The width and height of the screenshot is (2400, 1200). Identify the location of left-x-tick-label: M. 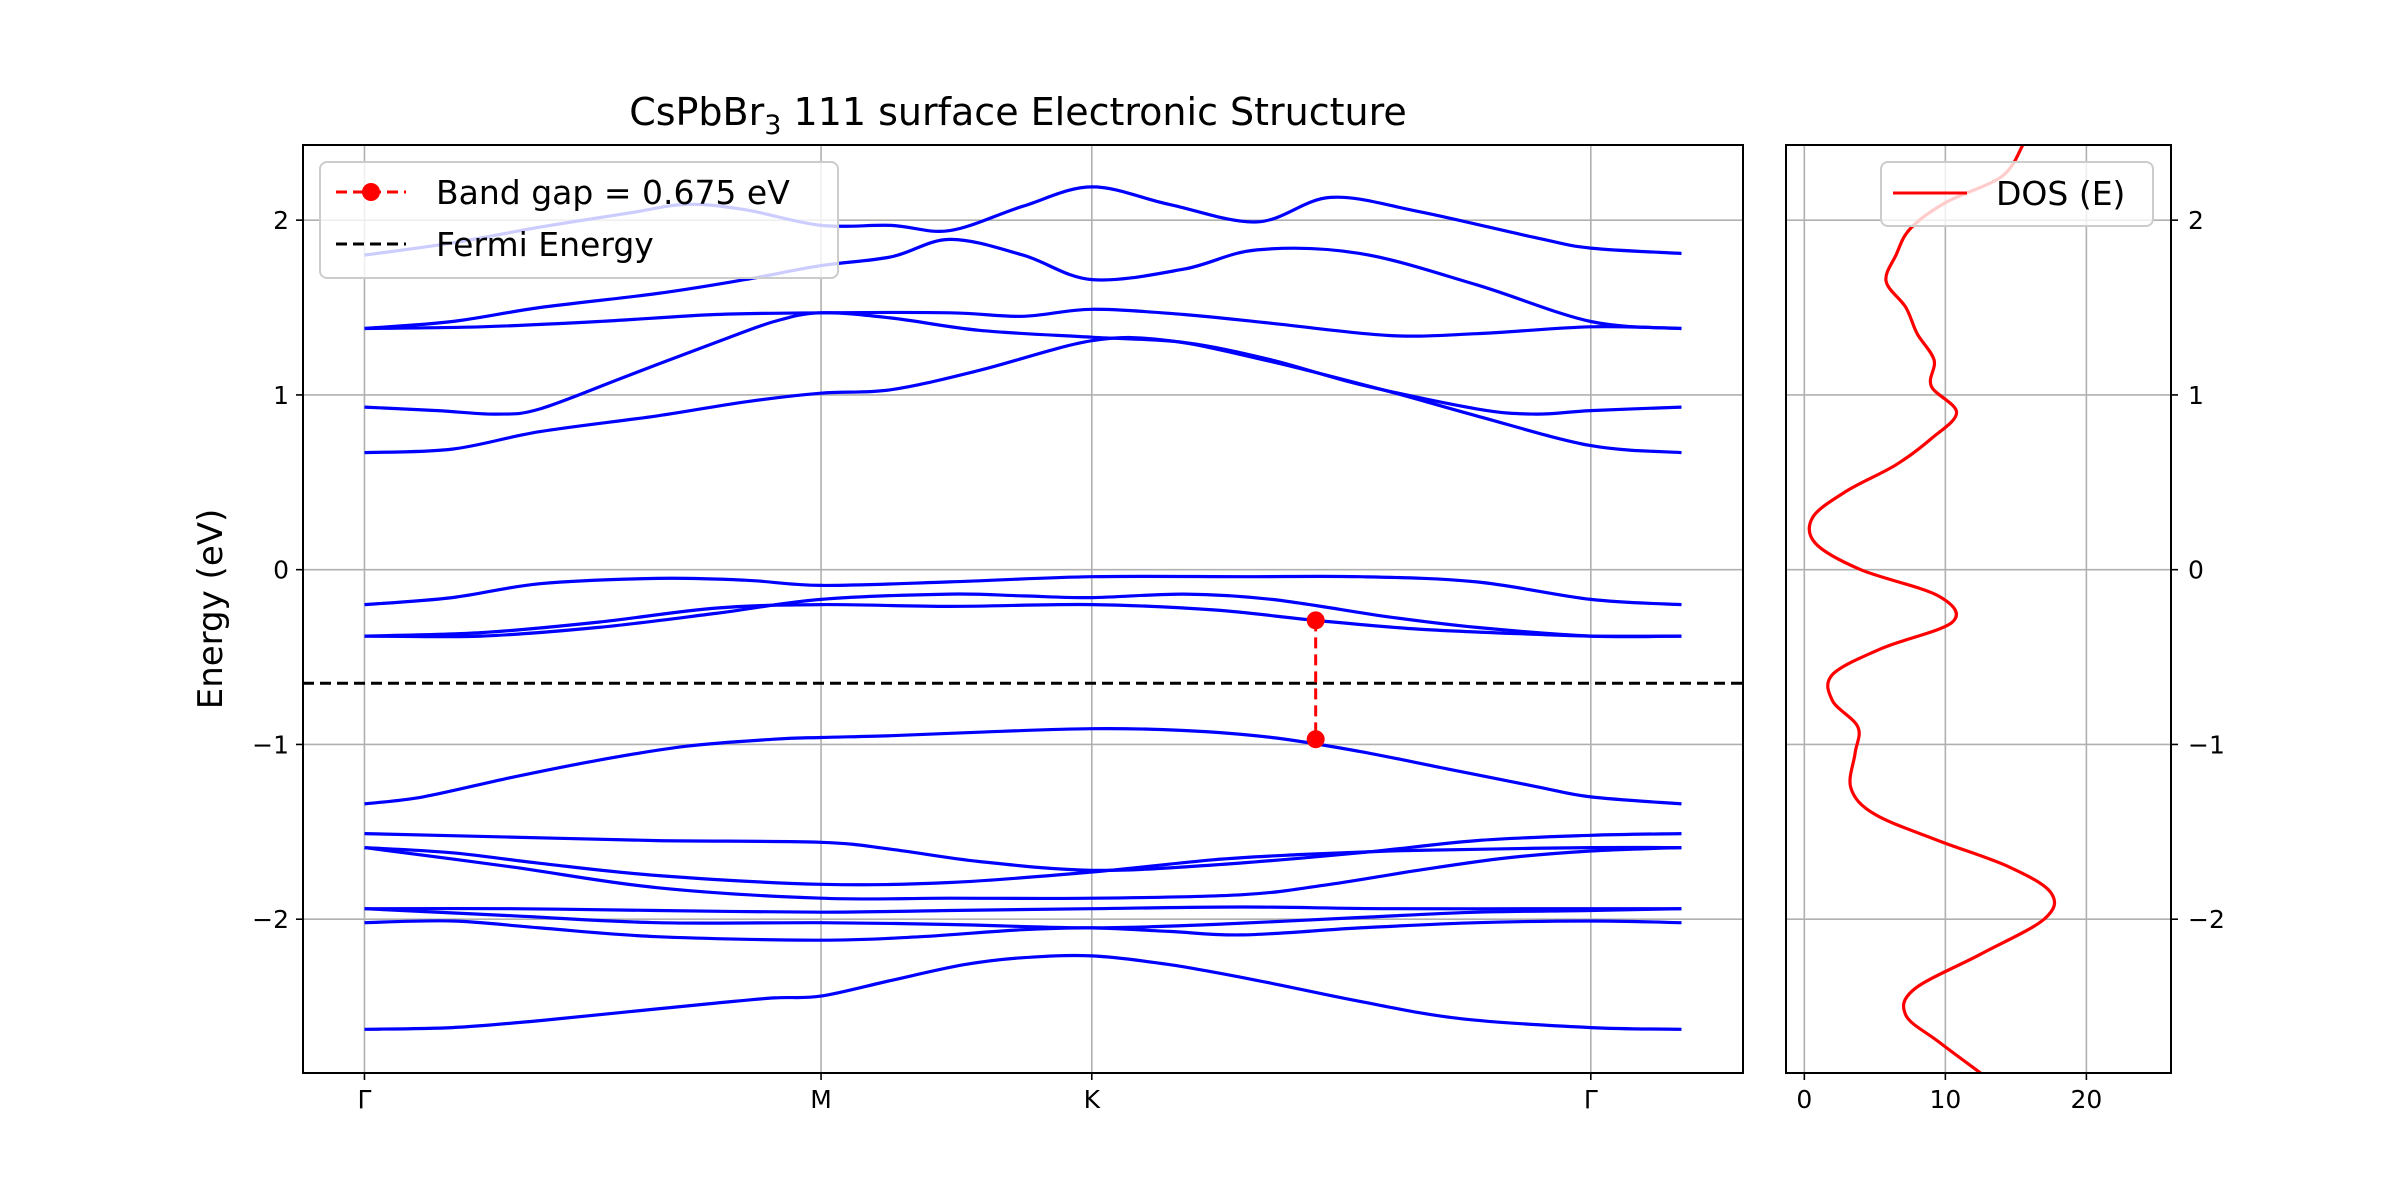
(821, 1099).